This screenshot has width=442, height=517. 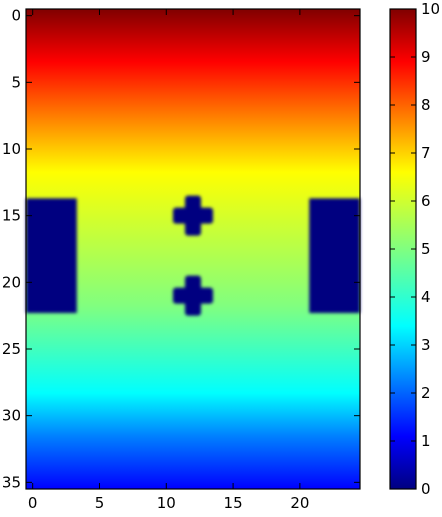 I want to click on colorbar-tick-label: 10, so click(x=430, y=9).